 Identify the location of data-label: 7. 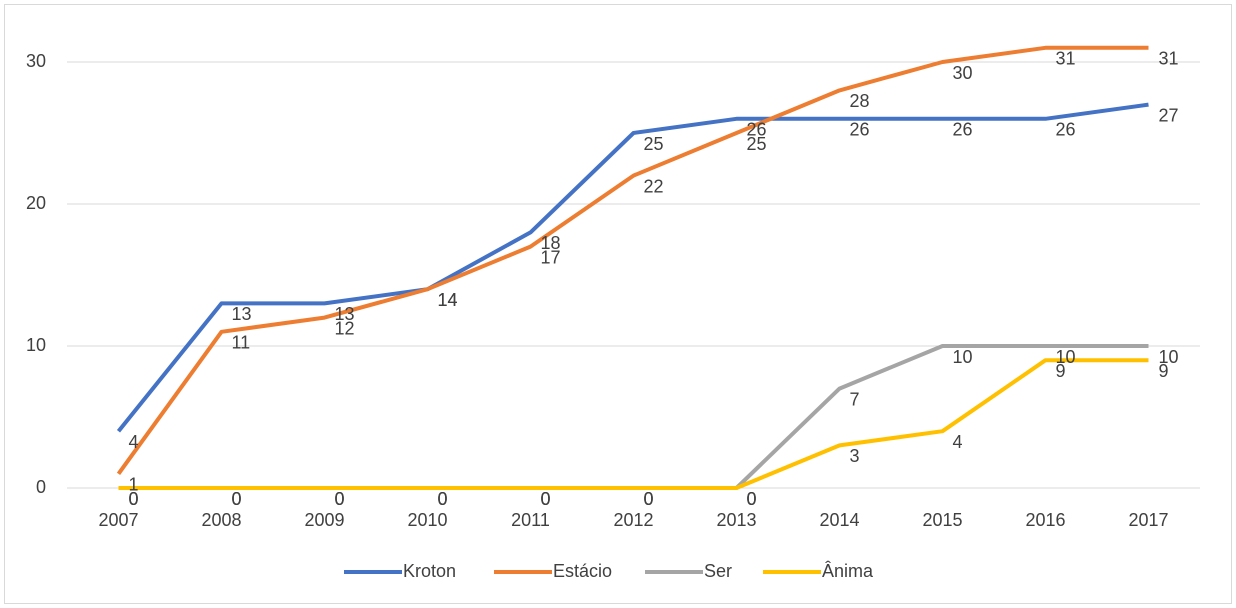
(855, 399).